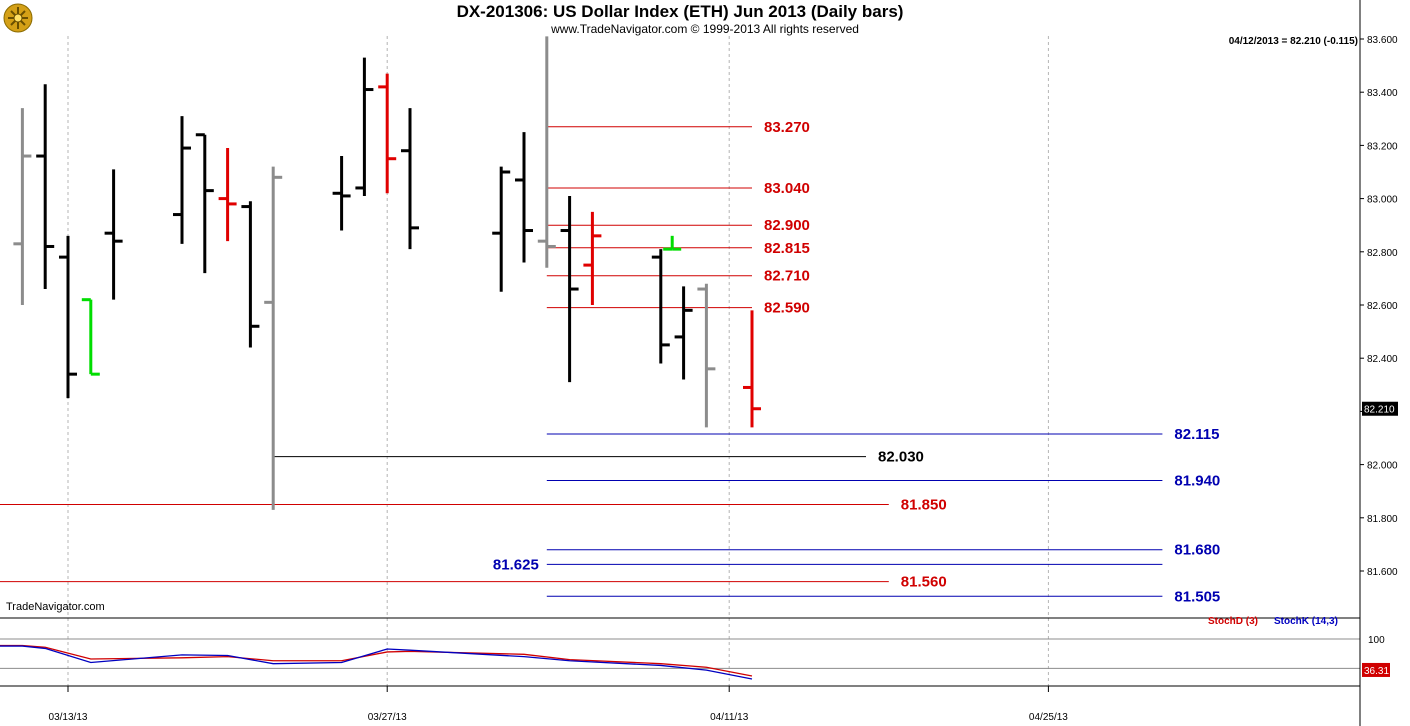  I want to click on stochk-legend: StochK (14,3), so click(1306, 621).